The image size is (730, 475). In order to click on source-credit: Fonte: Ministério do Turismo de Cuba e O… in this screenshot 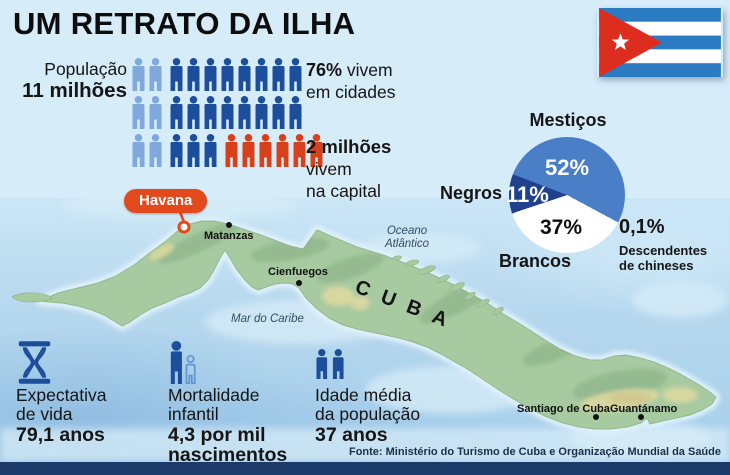, I will do `click(534, 452)`.